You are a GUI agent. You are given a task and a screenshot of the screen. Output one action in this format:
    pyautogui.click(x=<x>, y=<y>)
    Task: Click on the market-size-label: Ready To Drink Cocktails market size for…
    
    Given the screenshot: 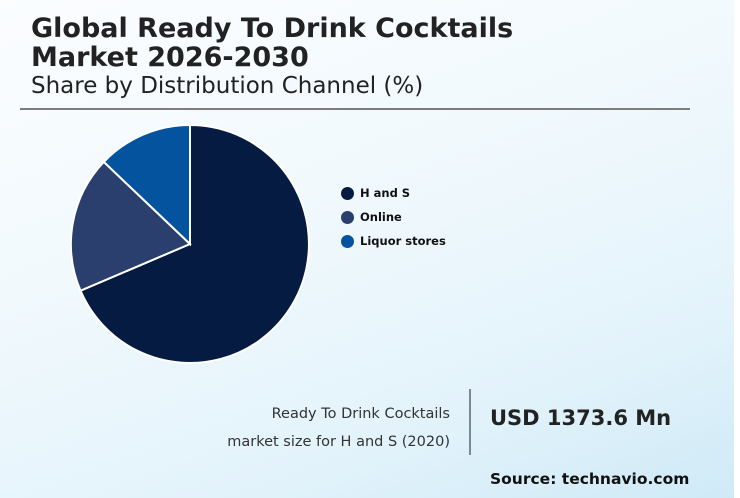 What is the action you would take?
    pyautogui.click(x=338, y=428)
    